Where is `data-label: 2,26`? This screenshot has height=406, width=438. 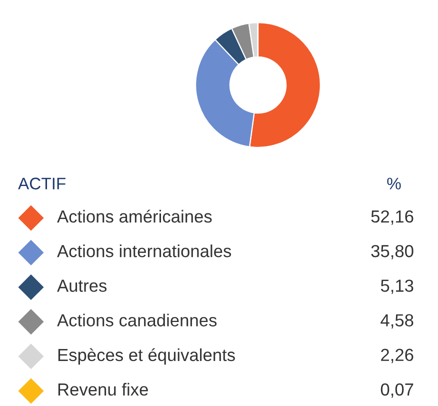
data-label: 2,26 is located at coordinates (397, 356).